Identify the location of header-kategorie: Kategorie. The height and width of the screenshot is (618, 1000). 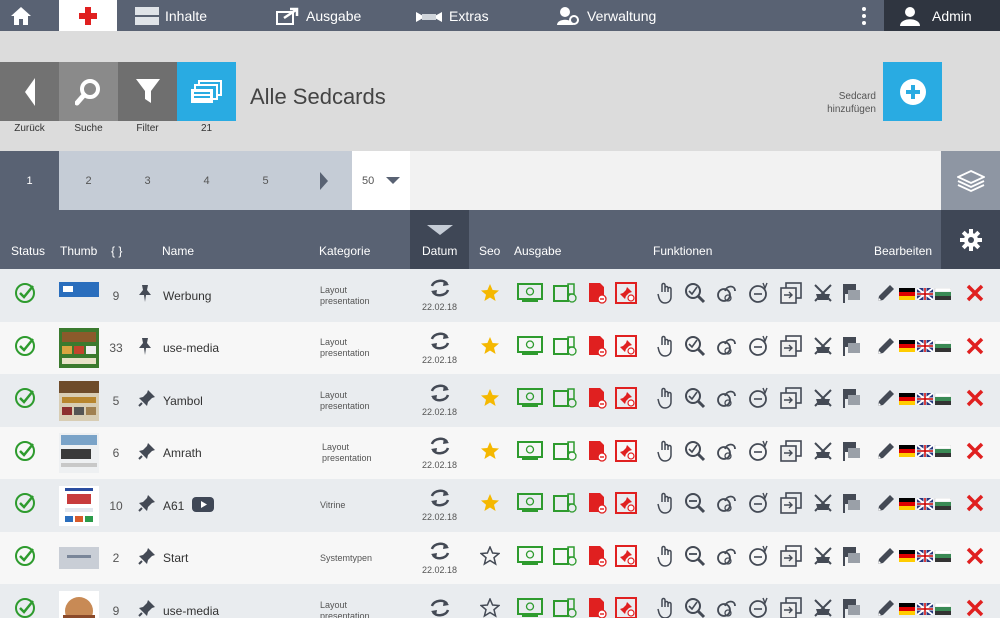
(345, 251).